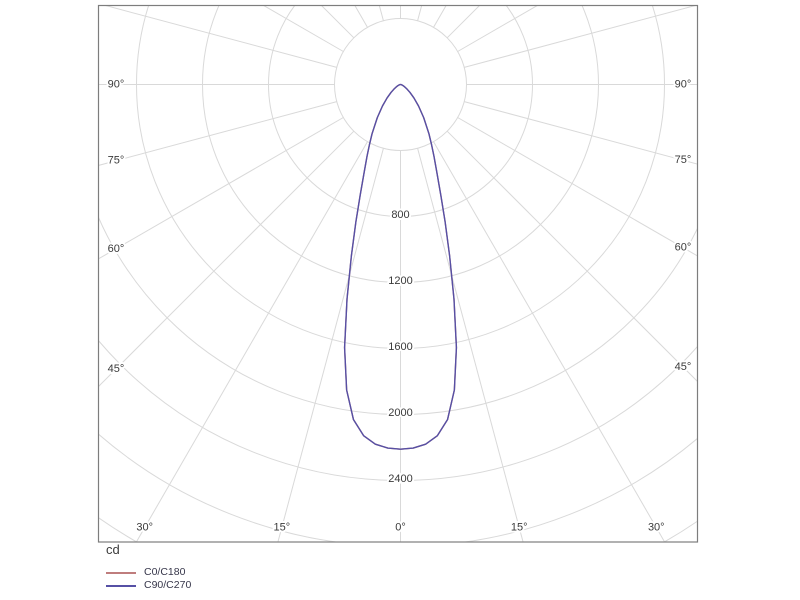 This screenshot has width=800, height=600. Describe the element at coordinates (683, 248) in the screenshot. I see `angle-label-right: 60°` at that location.